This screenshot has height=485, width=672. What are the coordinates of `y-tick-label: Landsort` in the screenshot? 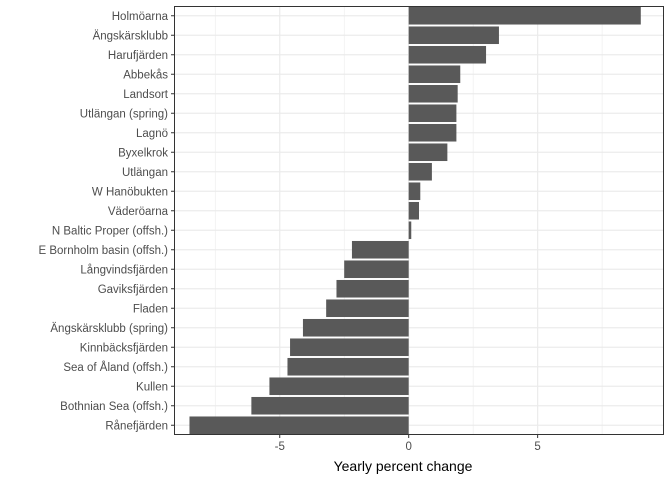 It's located at (146, 95).